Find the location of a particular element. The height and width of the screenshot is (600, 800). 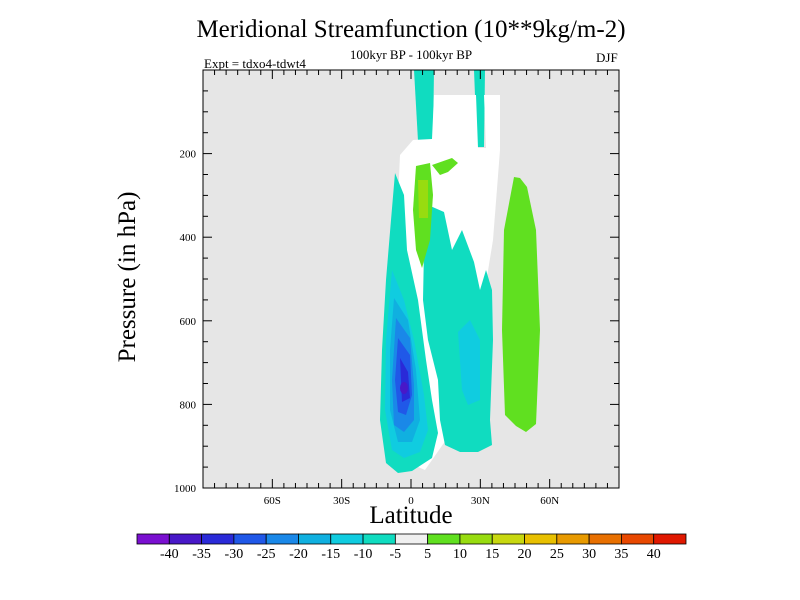

upper-cell-equator is located at coordinates (424, 105).